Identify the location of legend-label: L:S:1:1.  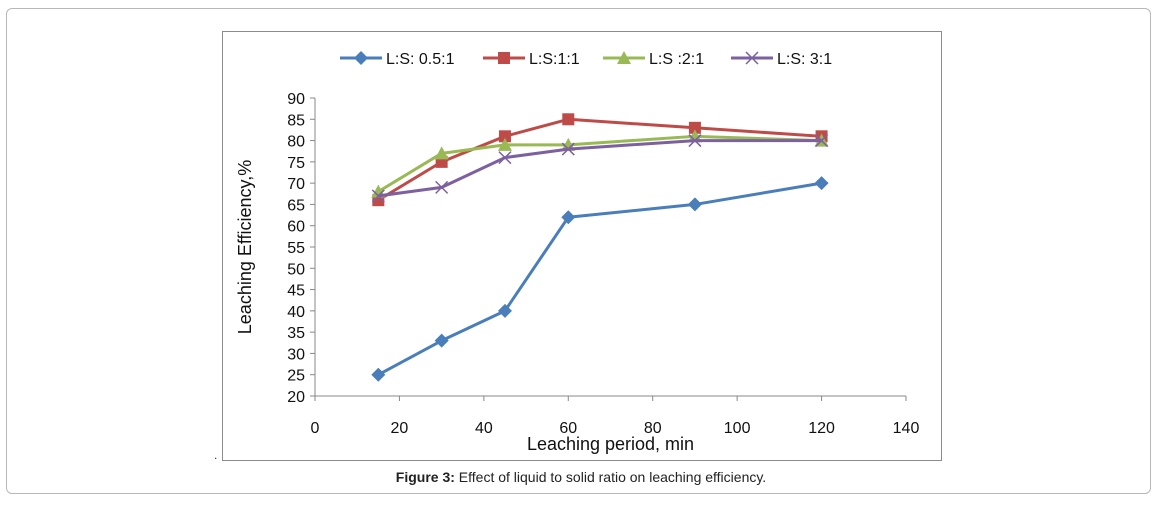
(554, 59).